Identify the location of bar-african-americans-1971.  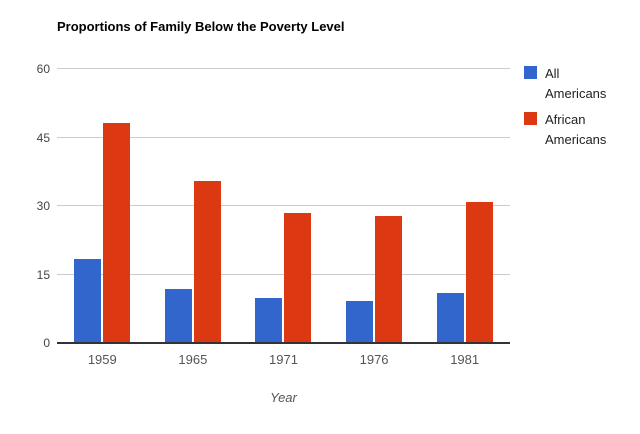
(298, 277).